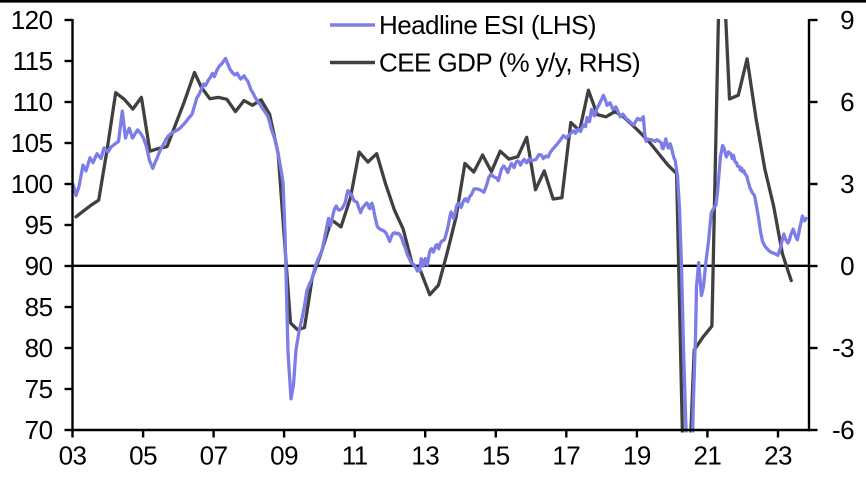 This screenshot has height=478, width=866. What do you see at coordinates (425, 456) in the screenshot?
I see `svg-text: 13` at bounding box center [425, 456].